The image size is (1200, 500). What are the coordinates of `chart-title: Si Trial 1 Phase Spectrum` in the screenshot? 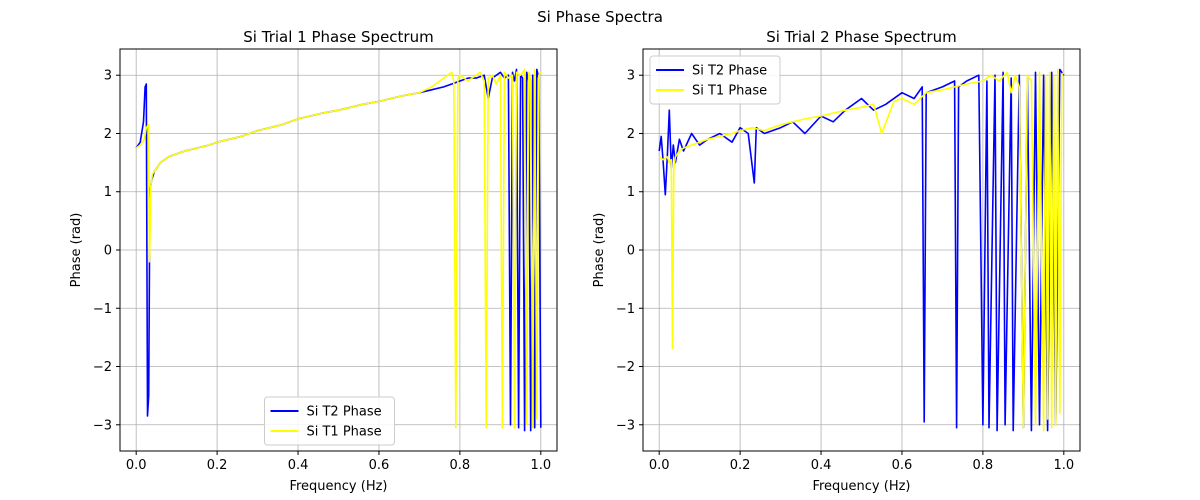 It's located at (338, 37).